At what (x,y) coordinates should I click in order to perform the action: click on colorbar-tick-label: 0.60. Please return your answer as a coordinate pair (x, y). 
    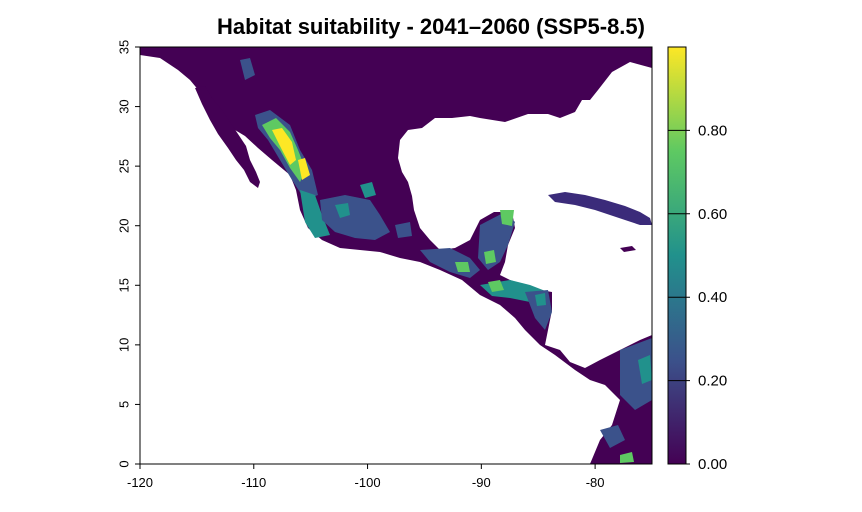
    Looking at the image, I should click on (712, 214).